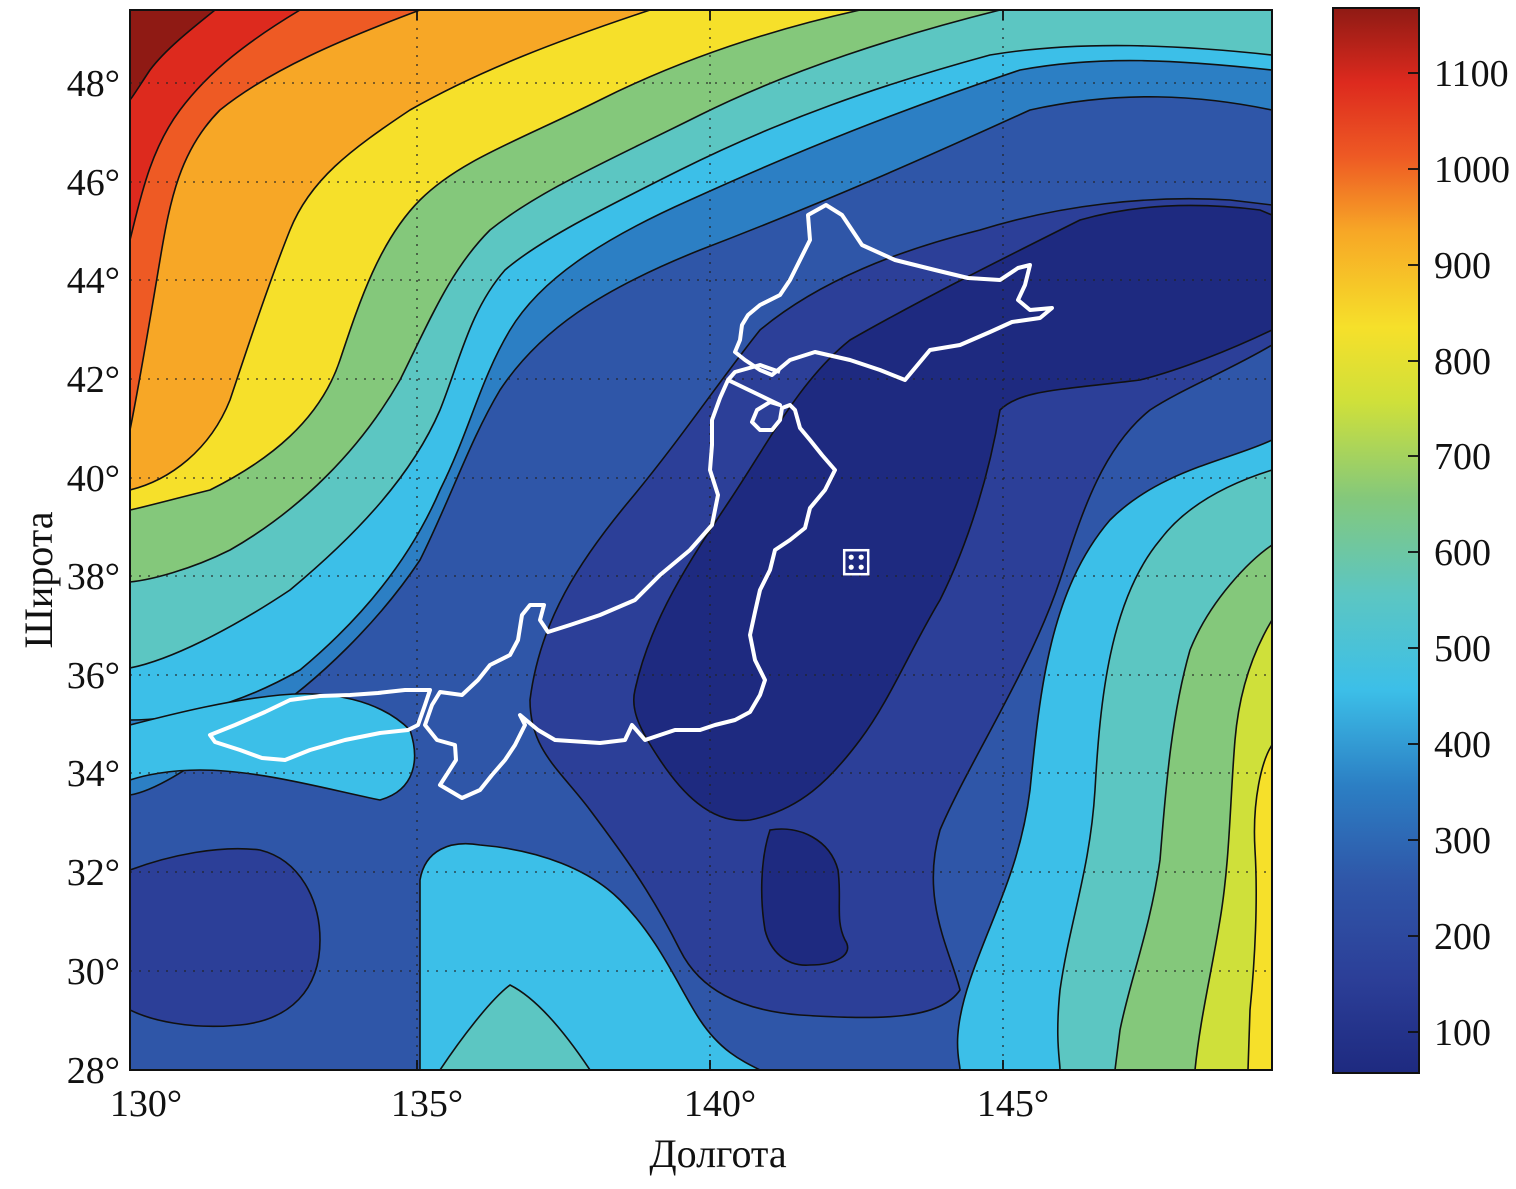 Image resolution: width=1516 pixels, height=1189 pixels. Describe the element at coordinates (1376, 540) in the screenshot. I see `colorbar-gradient` at that location.